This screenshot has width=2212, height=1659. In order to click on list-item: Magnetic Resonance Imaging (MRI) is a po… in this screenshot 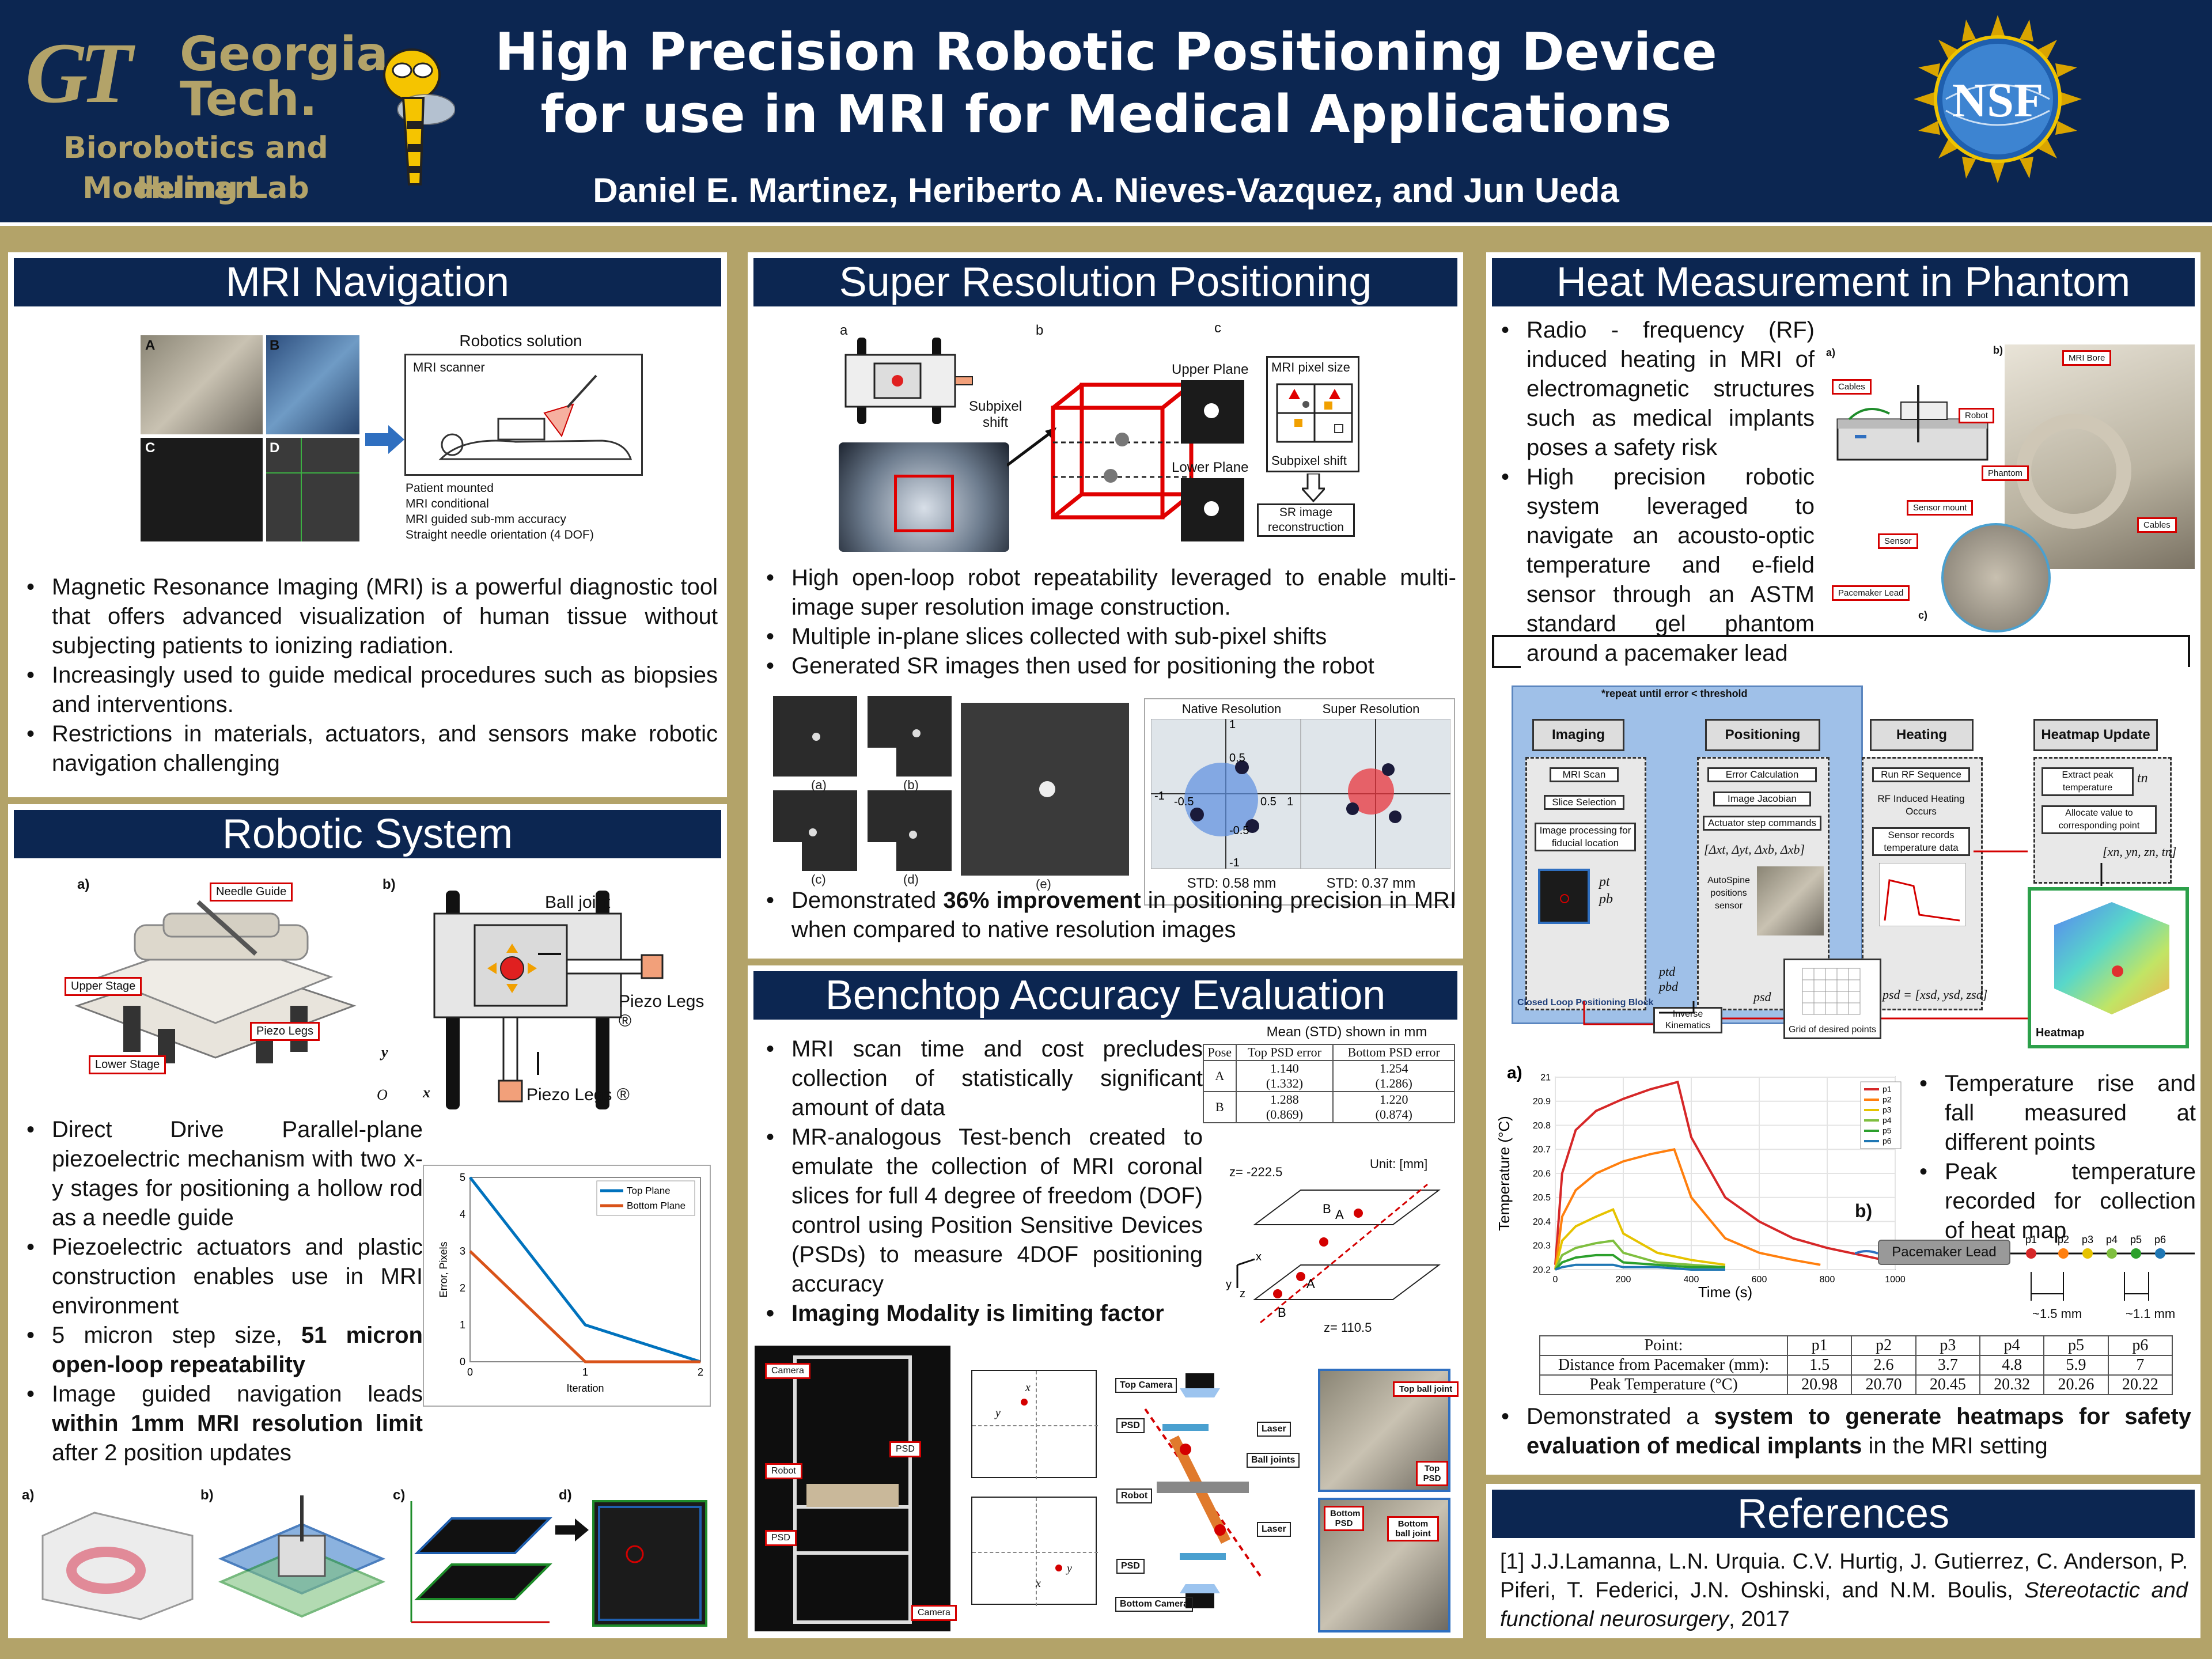, I will do `click(369, 617)`.